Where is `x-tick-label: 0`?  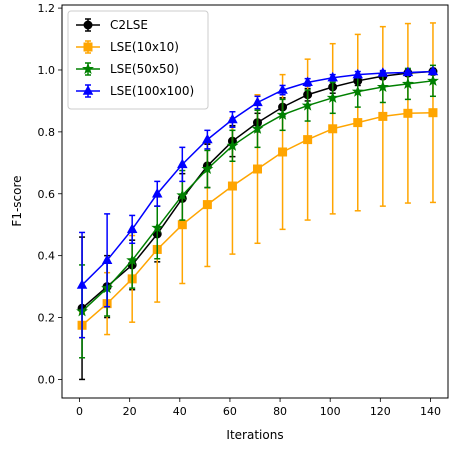 x-tick-label: 0 is located at coordinates (79, 411).